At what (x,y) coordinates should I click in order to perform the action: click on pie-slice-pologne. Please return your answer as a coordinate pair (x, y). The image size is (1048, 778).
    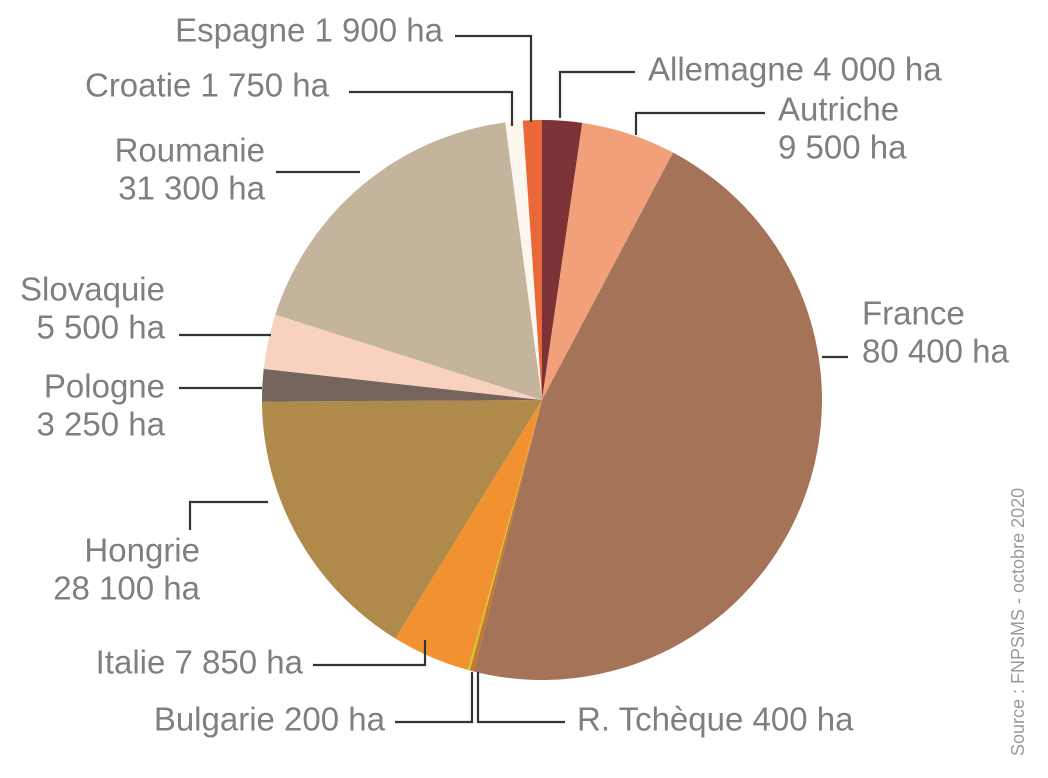
    Looking at the image, I should click on (401, 385).